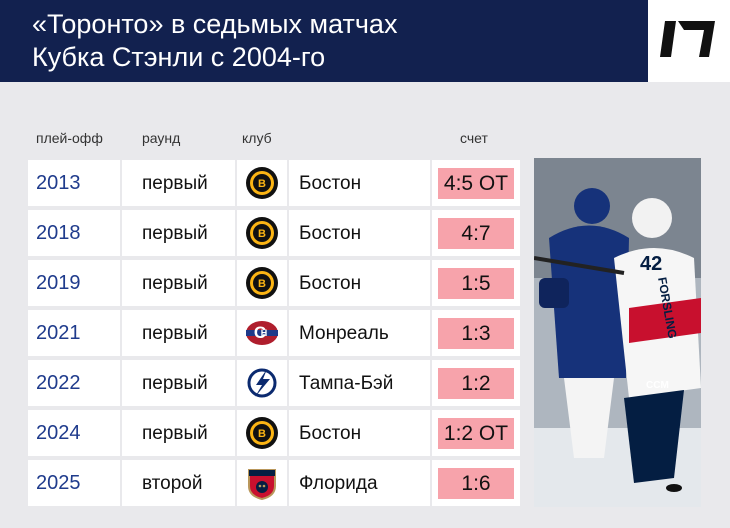 Image resolution: width=730 pixels, height=528 pixels. I want to click on helmet-brand: CCM, so click(657, 385).